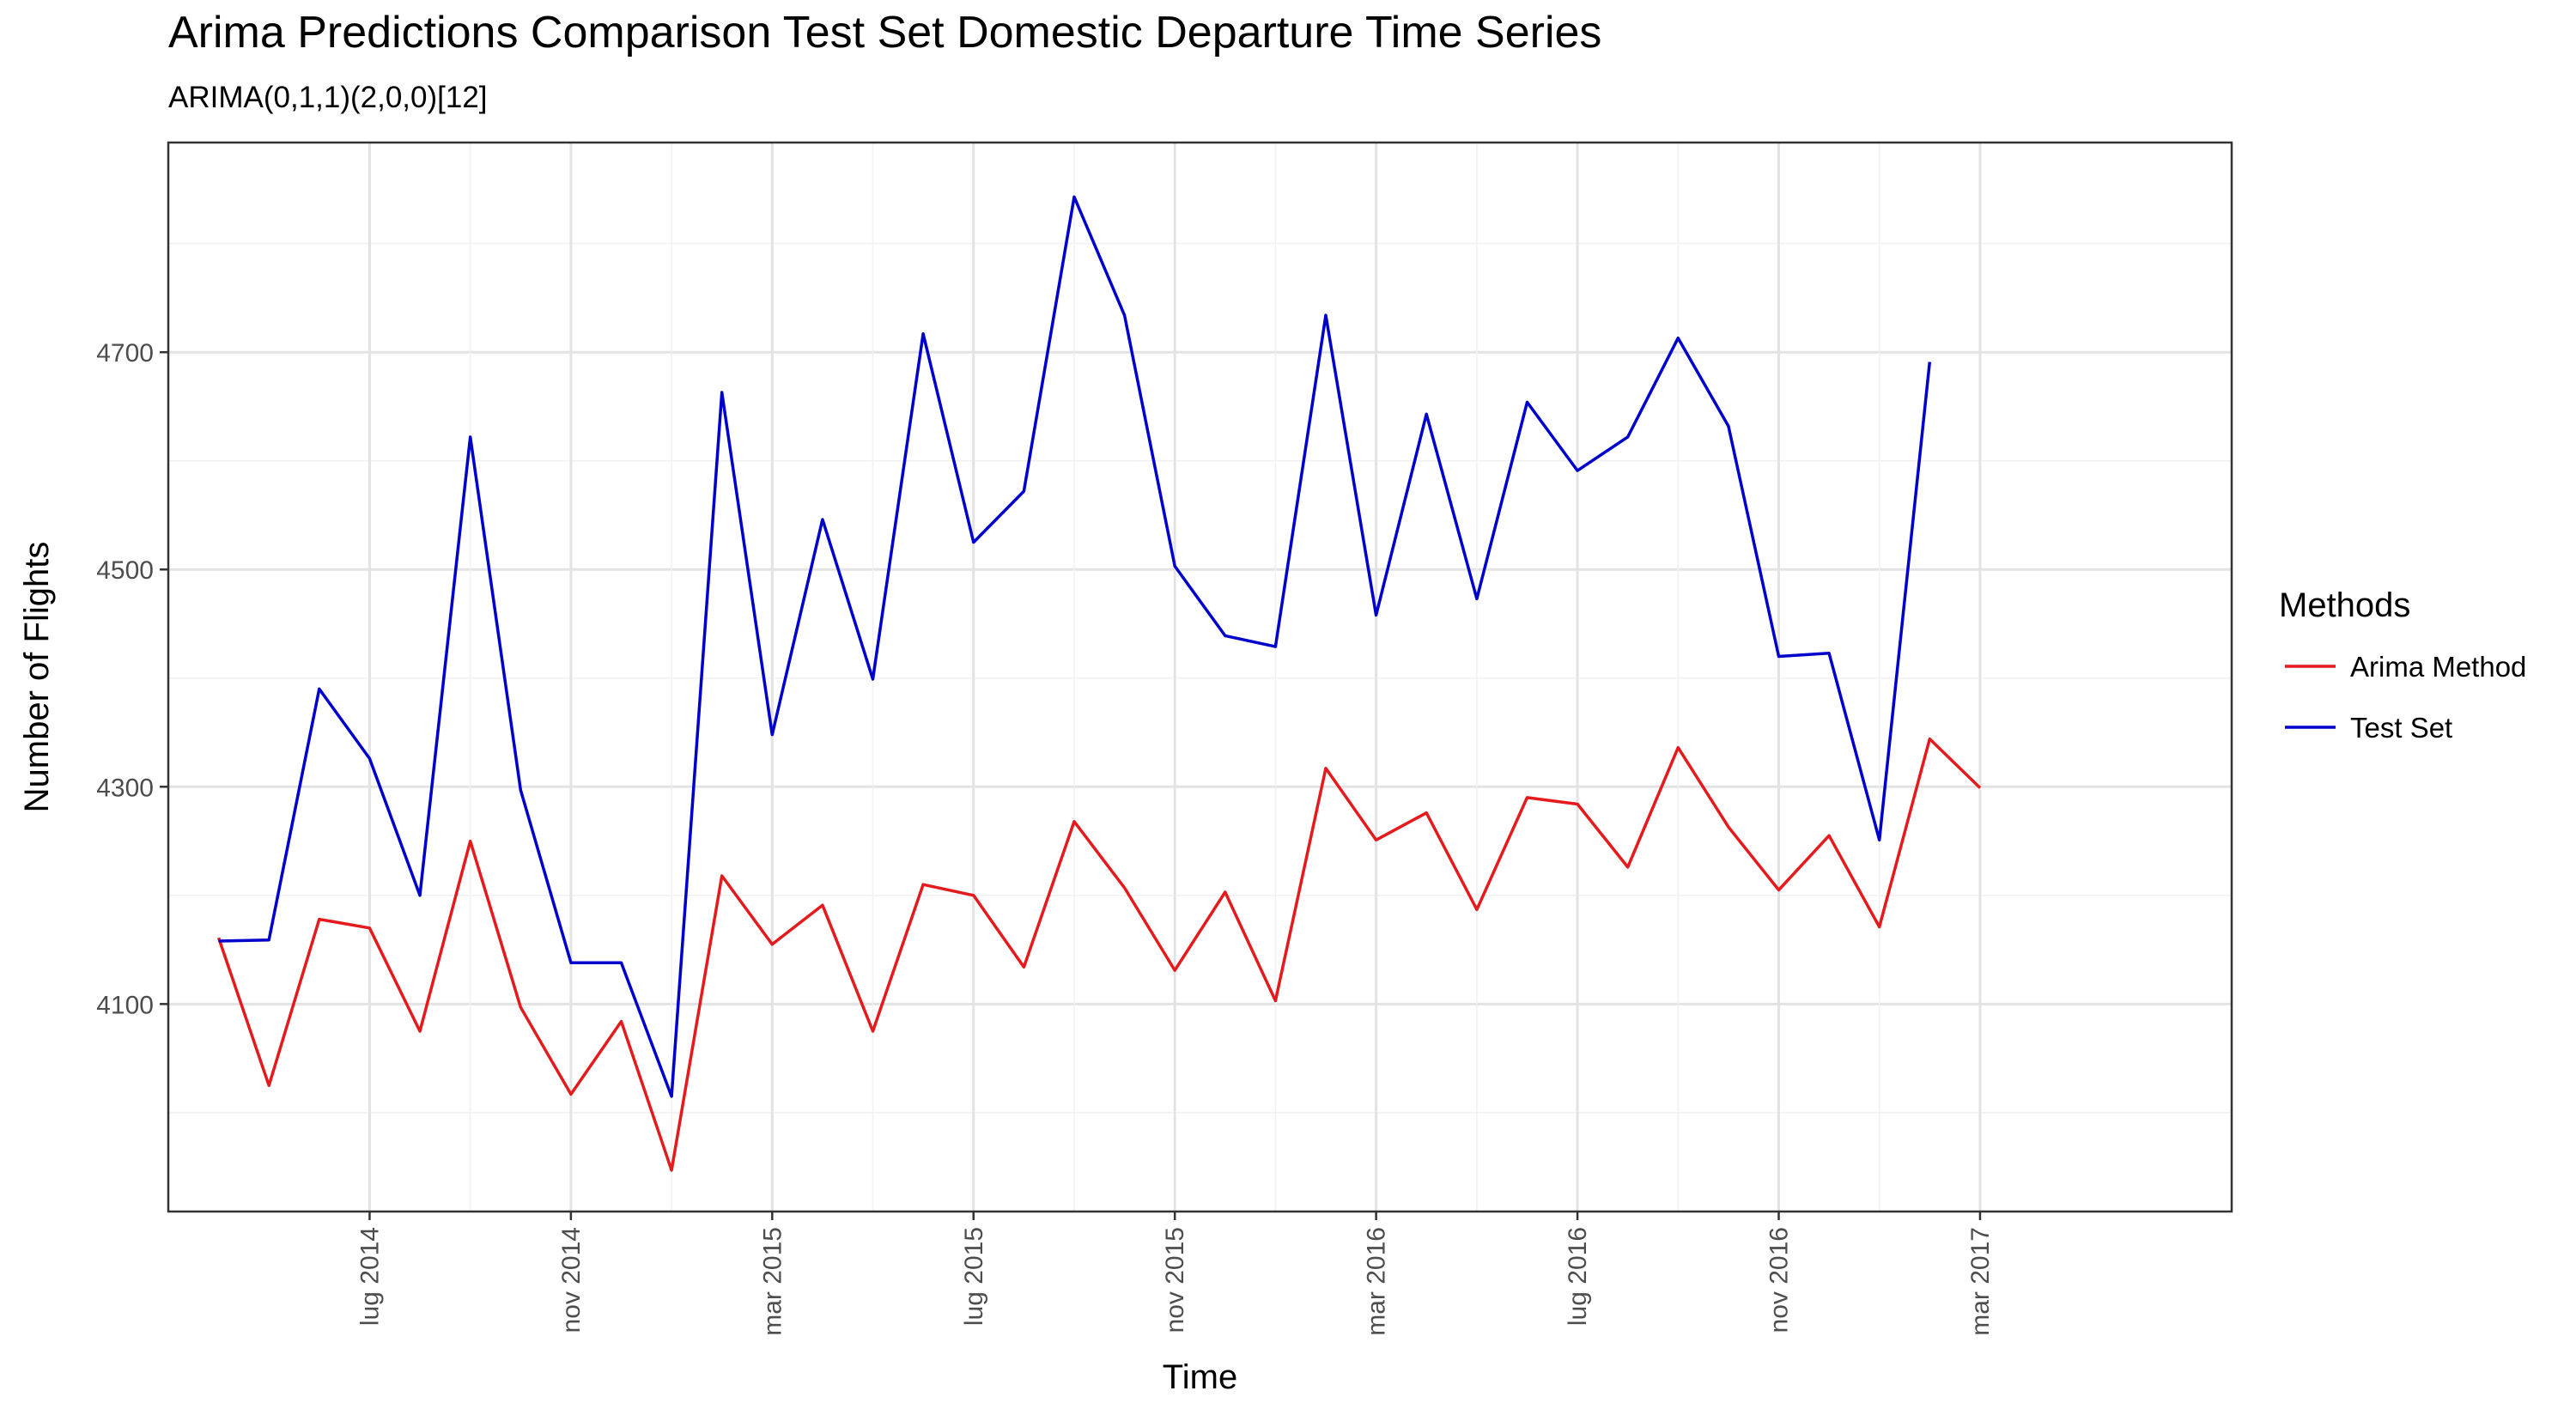 The height and width of the screenshot is (1403, 2576). I want to click on x-tick-label: mar 2017, so click(1981, 1281).